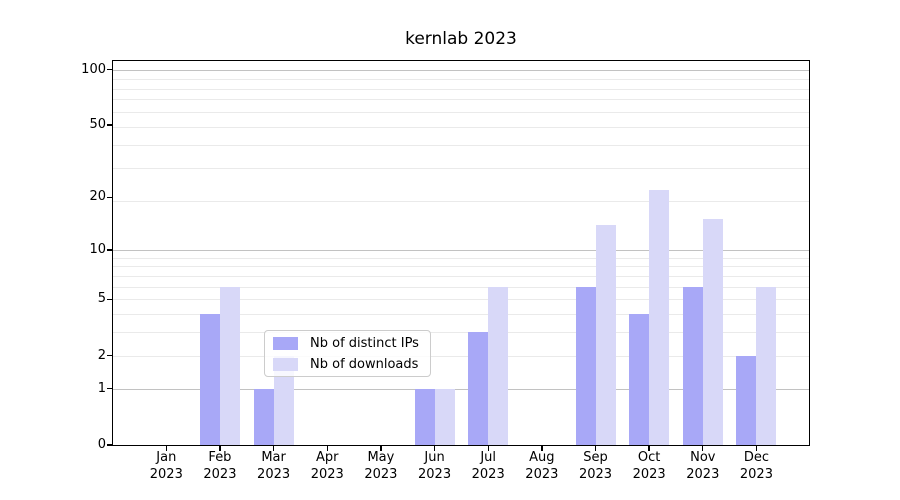  What do you see at coordinates (101, 355) in the screenshot?
I see `y-tick-label: 2` at bounding box center [101, 355].